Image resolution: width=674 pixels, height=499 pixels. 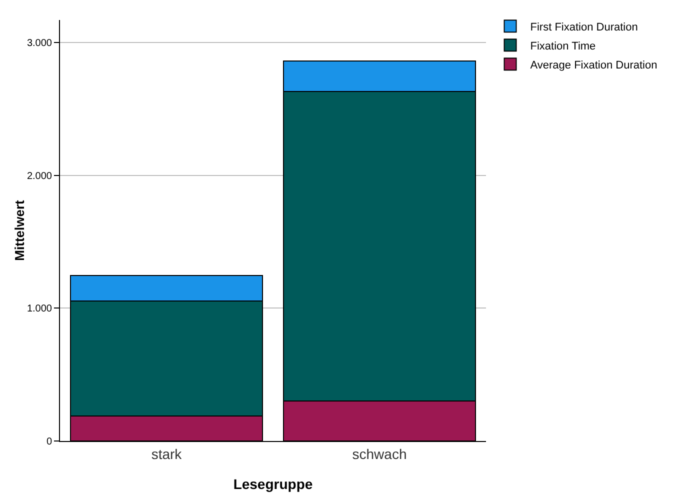 What do you see at coordinates (39, 176) in the screenshot?
I see `y-tick-label: 2.000` at bounding box center [39, 176].